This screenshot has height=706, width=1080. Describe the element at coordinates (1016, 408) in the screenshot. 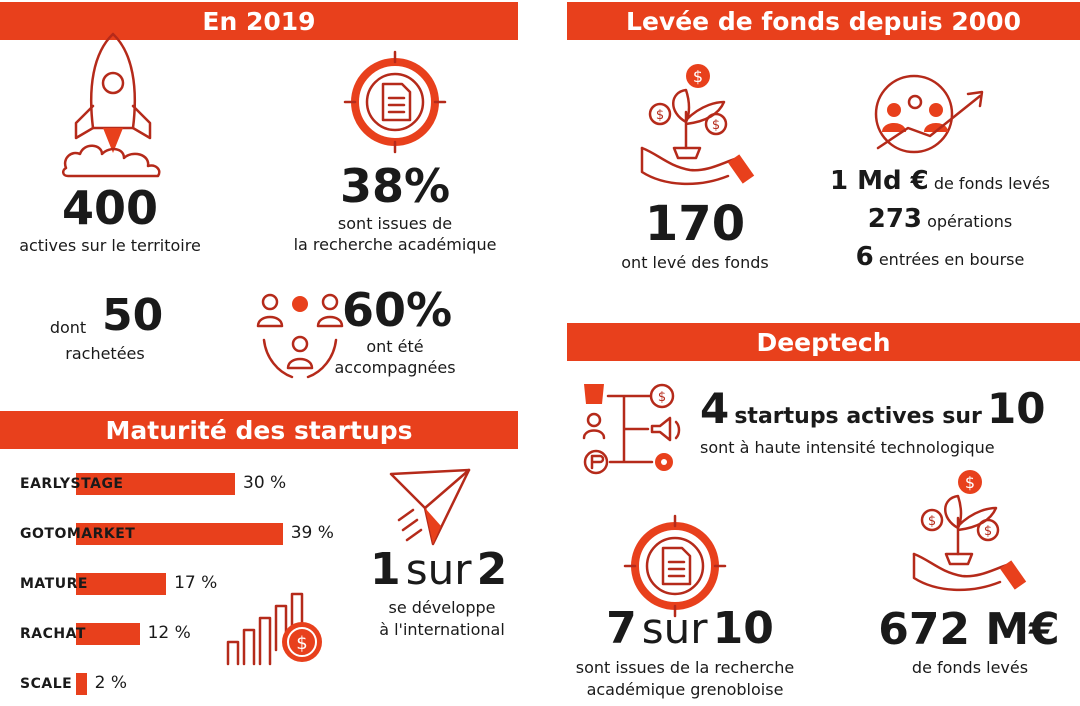

I see `deeptech-ratio-b: 10` at that location.